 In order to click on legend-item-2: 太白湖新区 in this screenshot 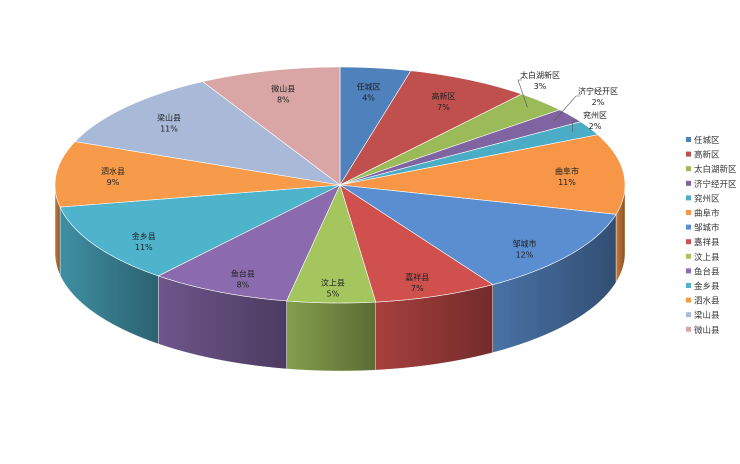, I will do `click(715, 169)`.